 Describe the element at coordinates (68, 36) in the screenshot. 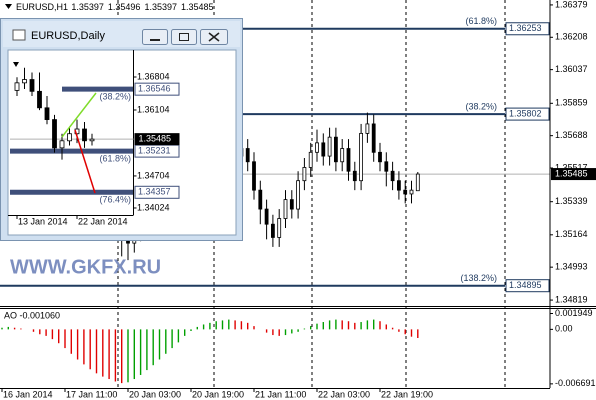

I see `window-title: EURUSD,Daily` at that location.